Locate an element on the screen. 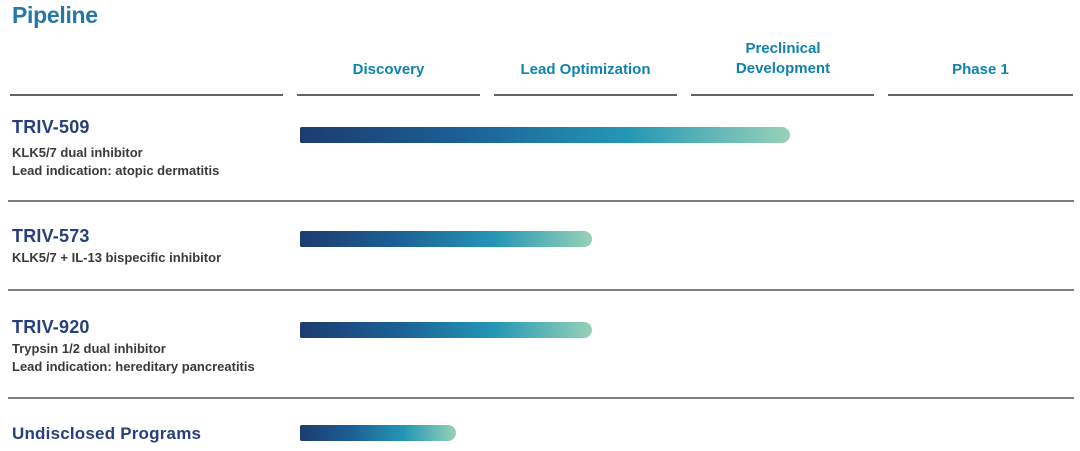 This screenshot has height=451, width=1080. page-title: Pipeline is located at coordinates (55, 15).